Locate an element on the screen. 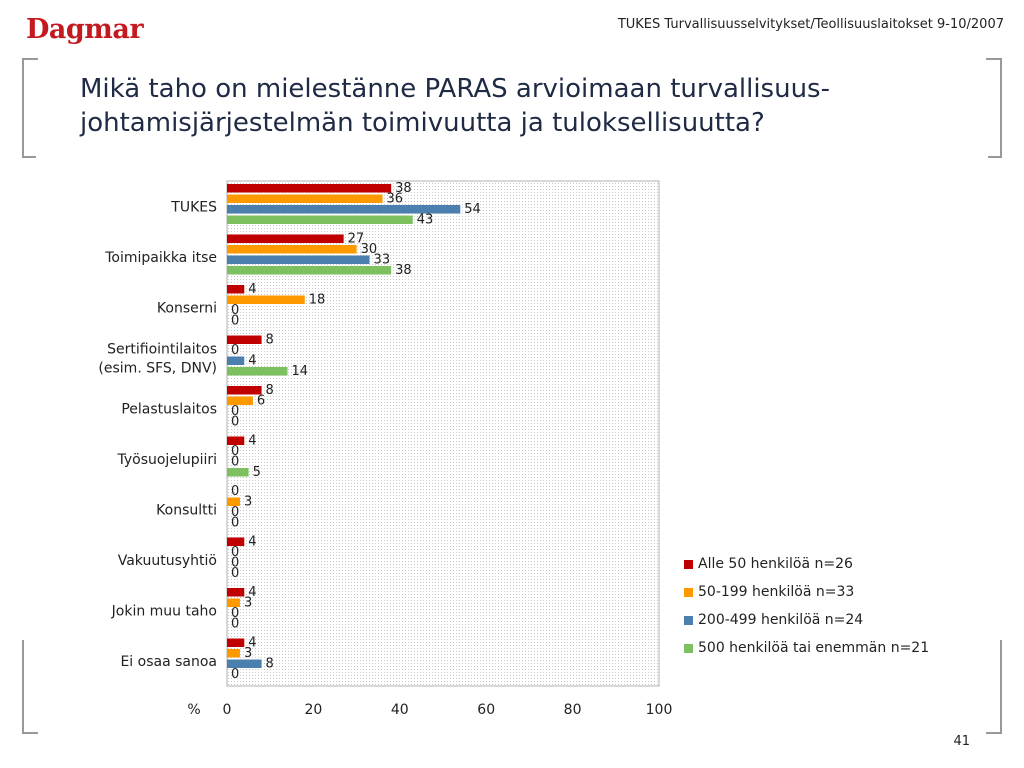  legend-item: 50-199 henkilöä n=33 is located at coordinates (806, 592).